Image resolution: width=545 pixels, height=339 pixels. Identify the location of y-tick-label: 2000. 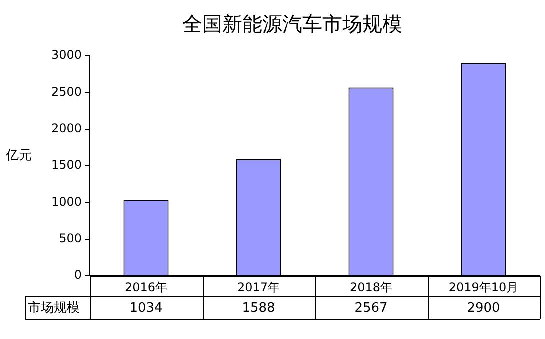
(66, 128).